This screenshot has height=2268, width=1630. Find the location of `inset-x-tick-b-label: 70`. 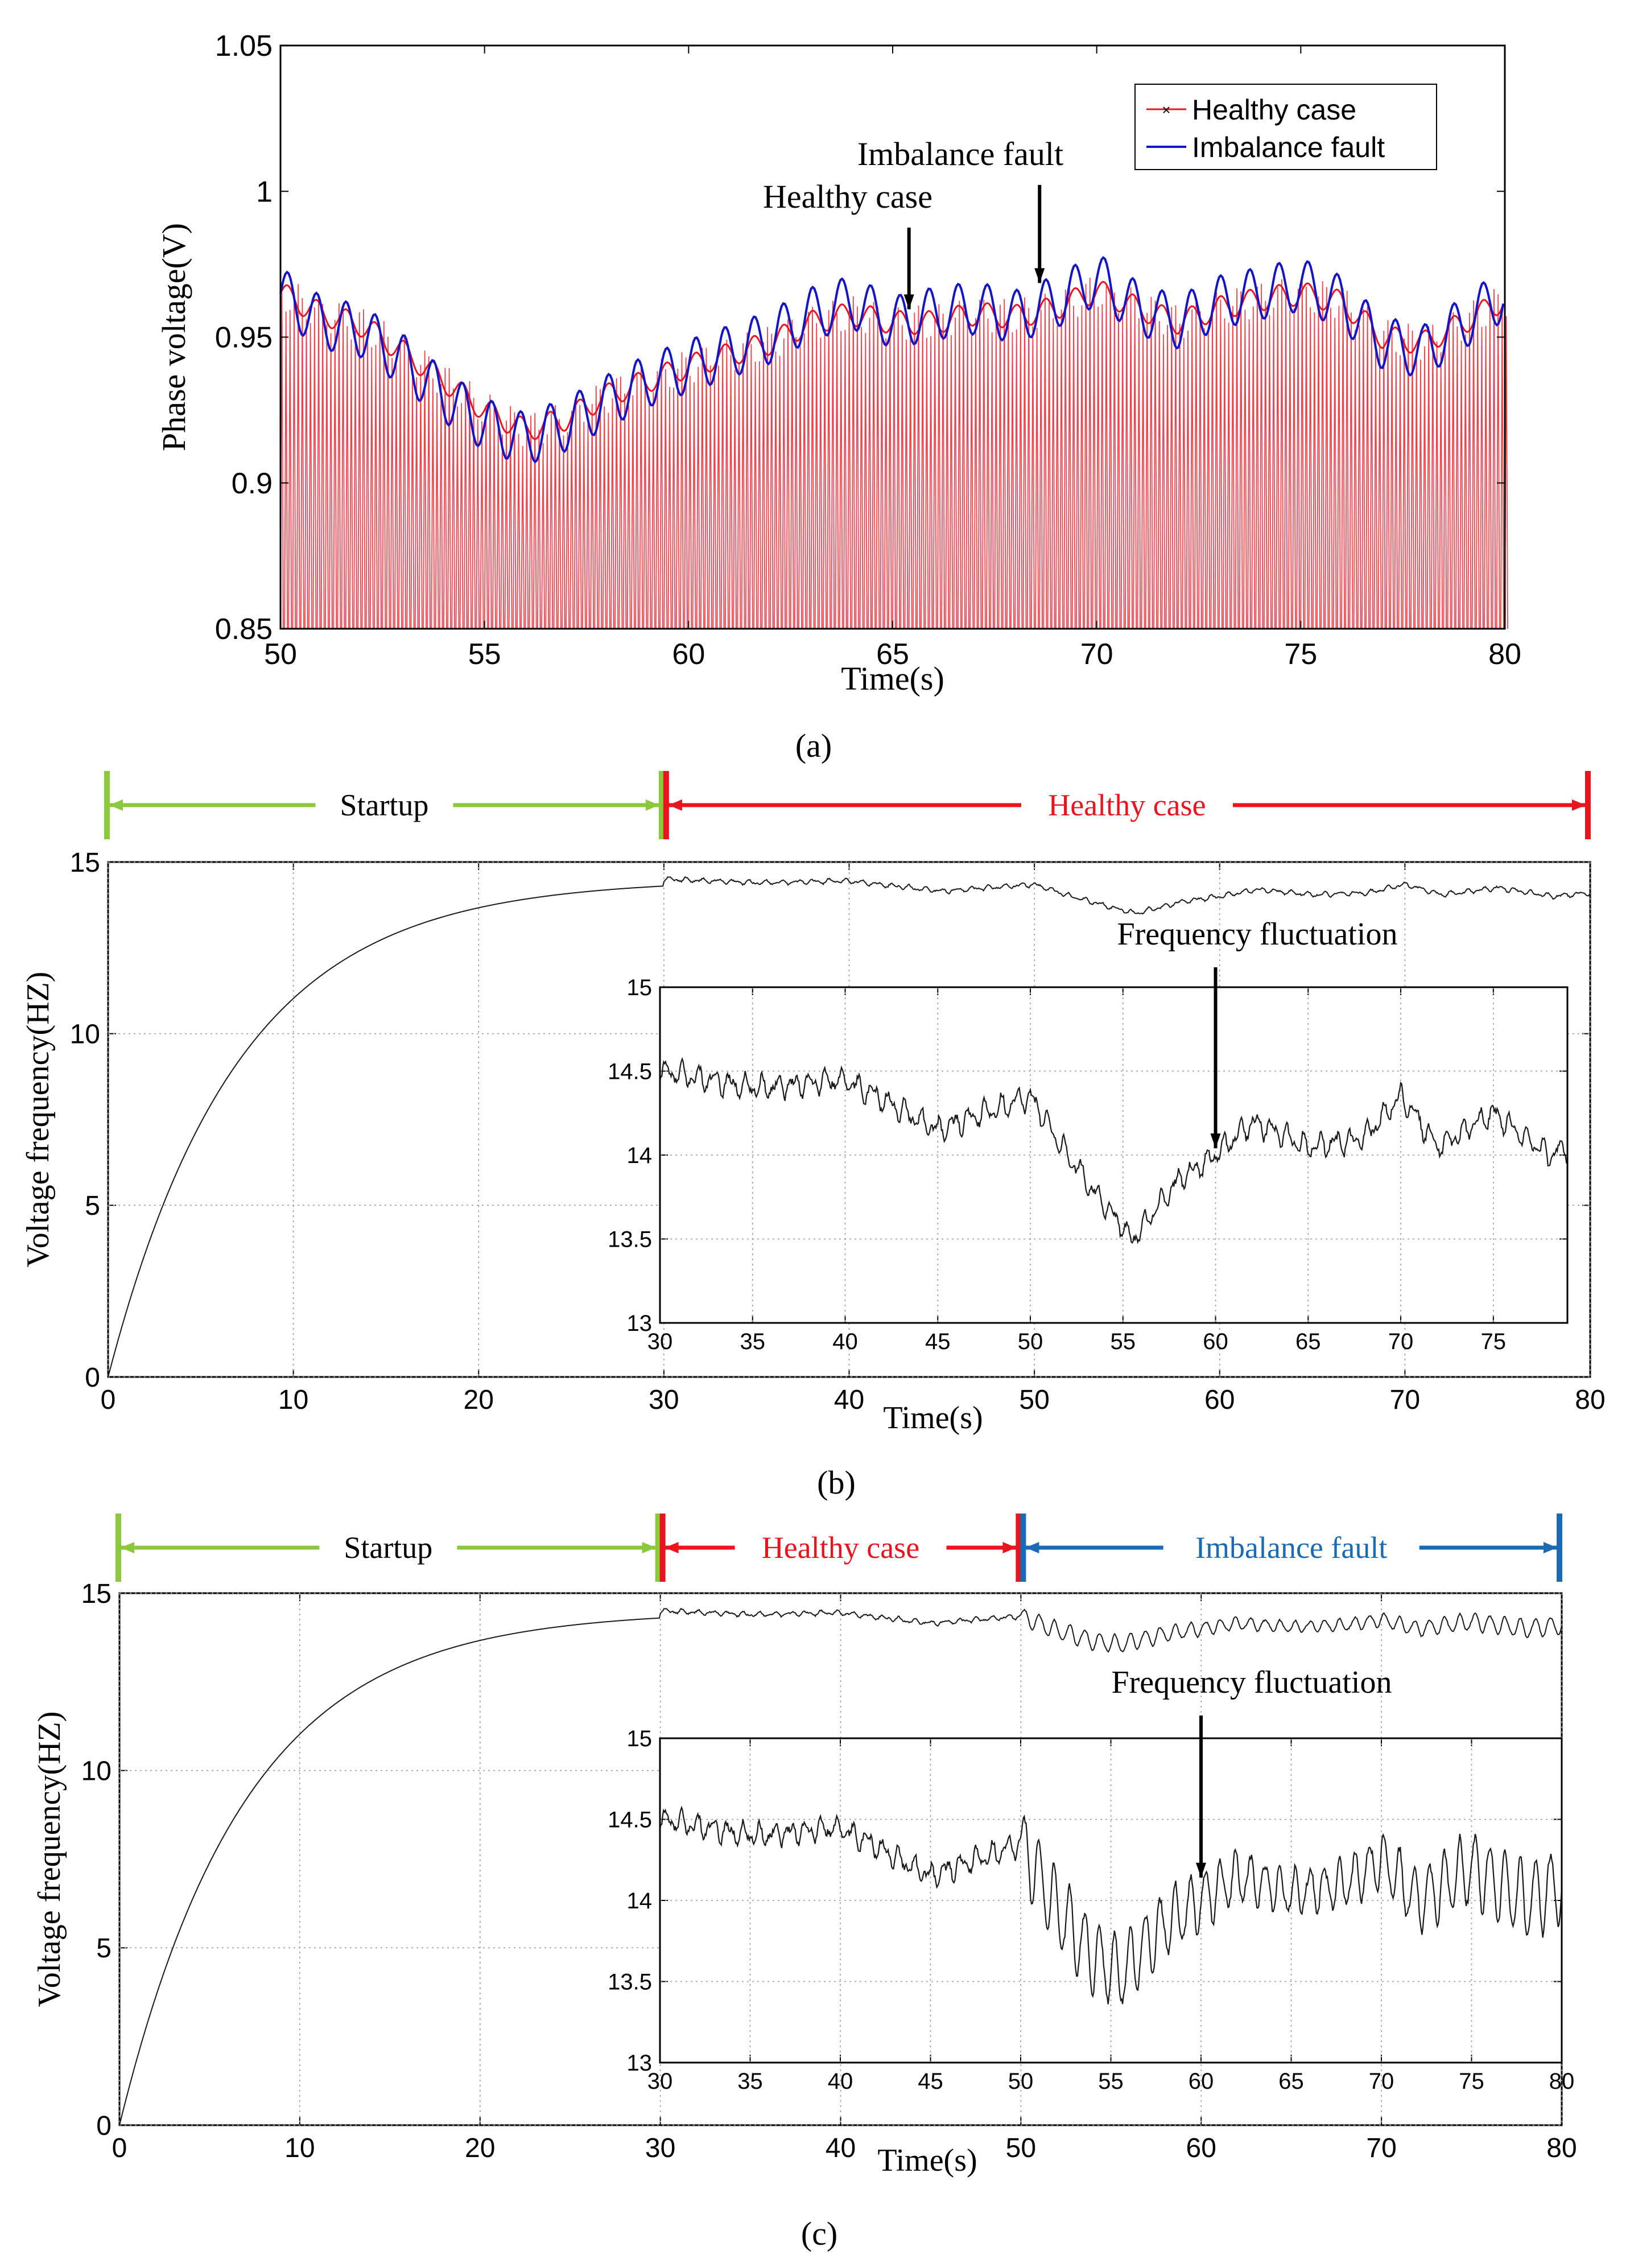

inset-x-tick-b-label: 70 is located at coordinates (1401, 1341).